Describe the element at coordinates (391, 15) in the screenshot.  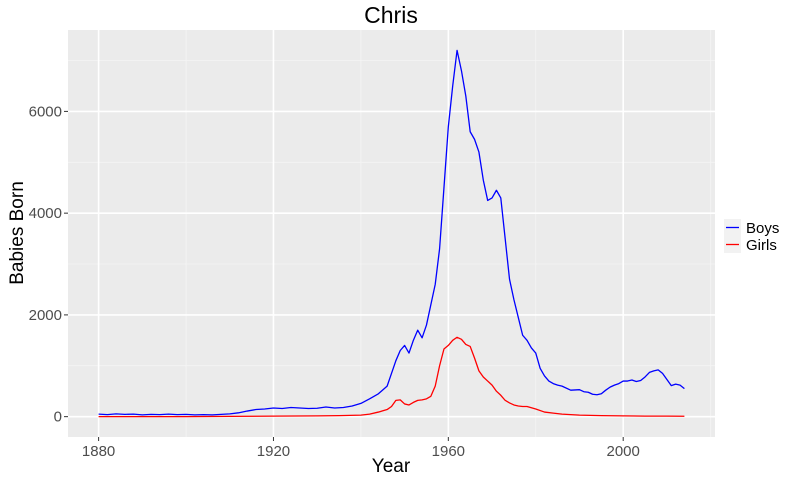
I see `chart-title: Chris` at that location.